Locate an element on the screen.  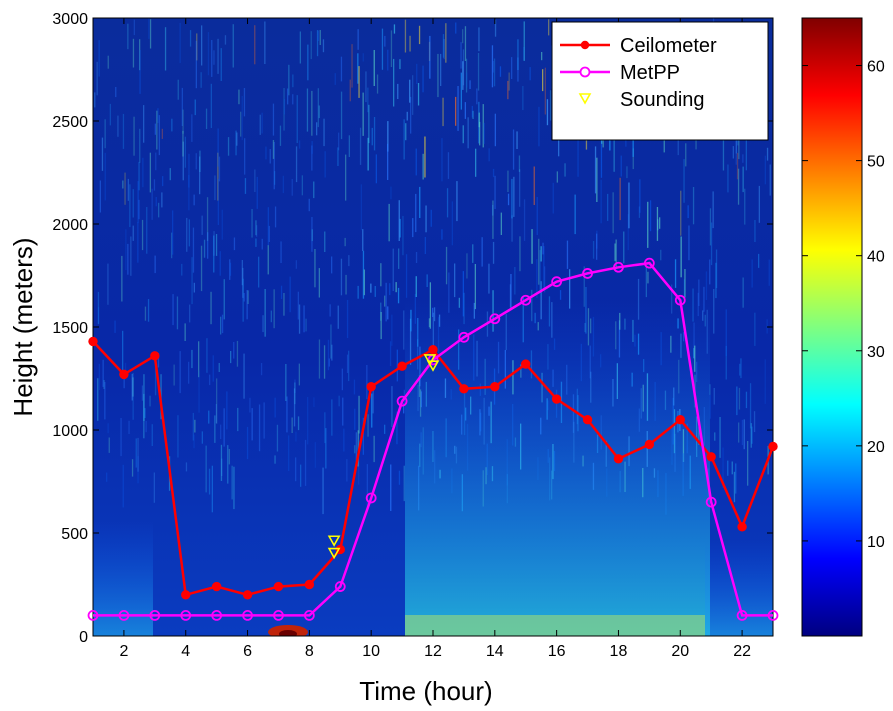
legend: Ceilometer MetPP Sounding is located at coordinates (660, 81).